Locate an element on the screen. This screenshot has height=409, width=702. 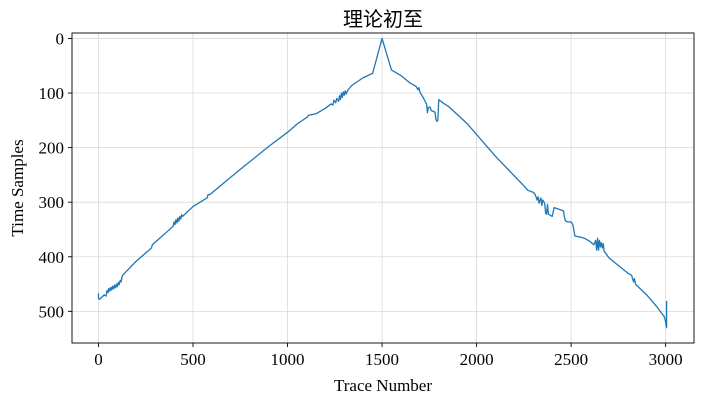
y-tick-label: 200 is located at coordinates (52, 148).